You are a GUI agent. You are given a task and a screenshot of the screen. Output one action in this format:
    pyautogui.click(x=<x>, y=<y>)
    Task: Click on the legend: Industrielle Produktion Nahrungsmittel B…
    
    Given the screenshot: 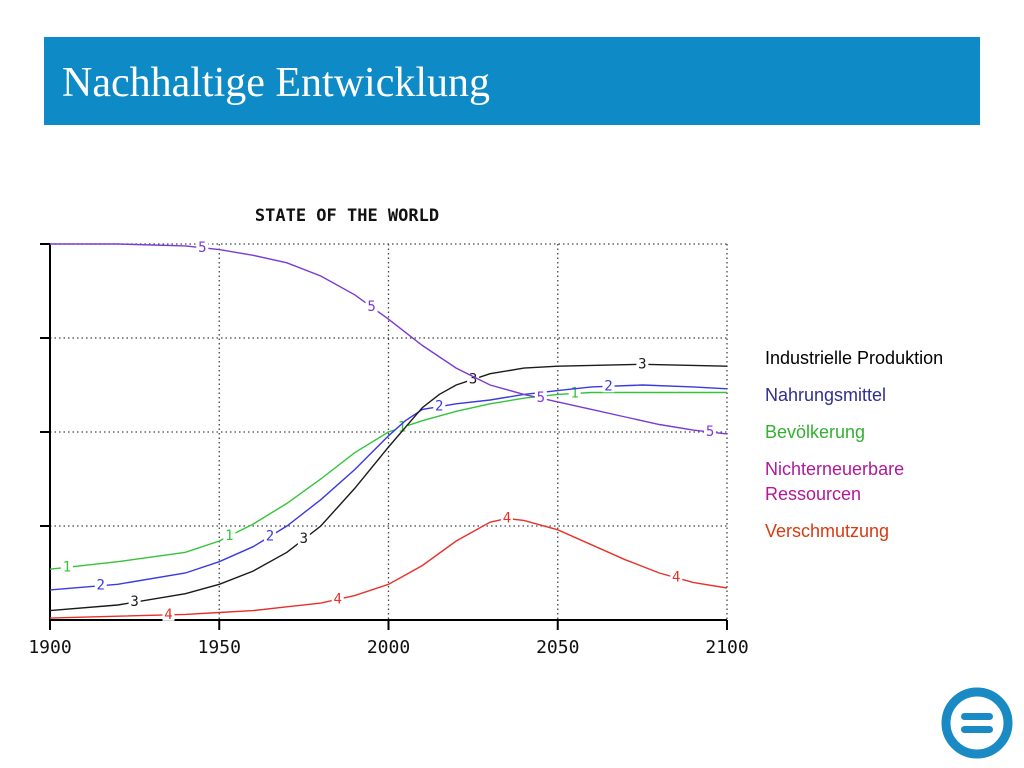 What is the action you would take?
    pyautogui.click(x=890, y=451)
    